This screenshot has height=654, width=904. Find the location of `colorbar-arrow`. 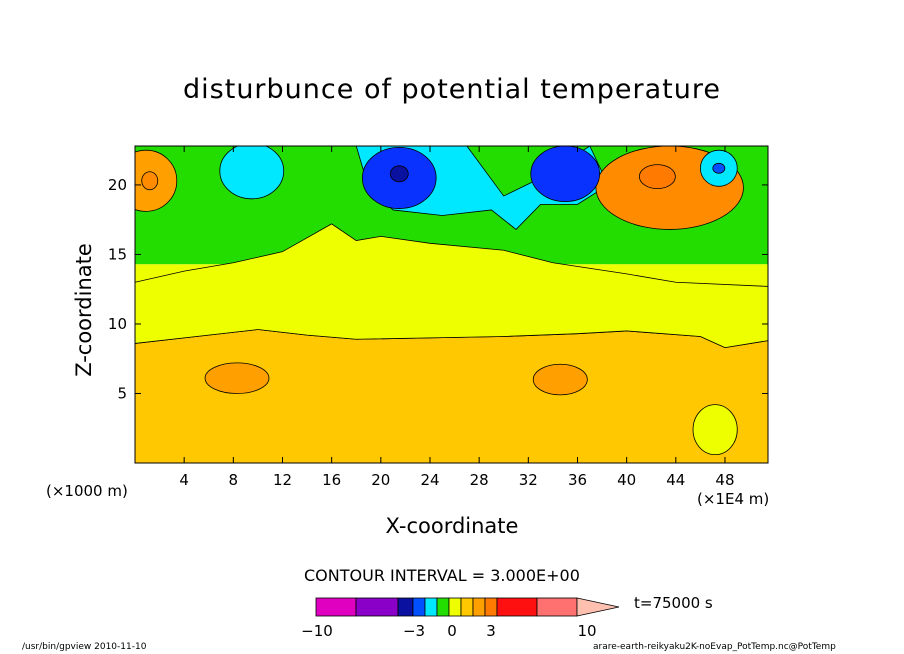

colorbar-arrow is located at coordinates (598, 607).